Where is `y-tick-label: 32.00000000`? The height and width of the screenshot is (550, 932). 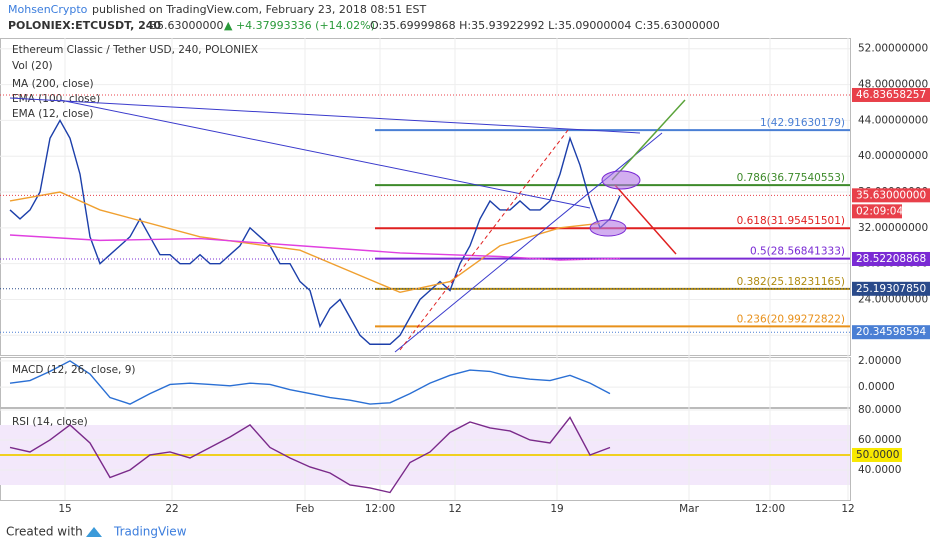 y-tick-label: 32.00000000 is located at coordinates (893, 228).